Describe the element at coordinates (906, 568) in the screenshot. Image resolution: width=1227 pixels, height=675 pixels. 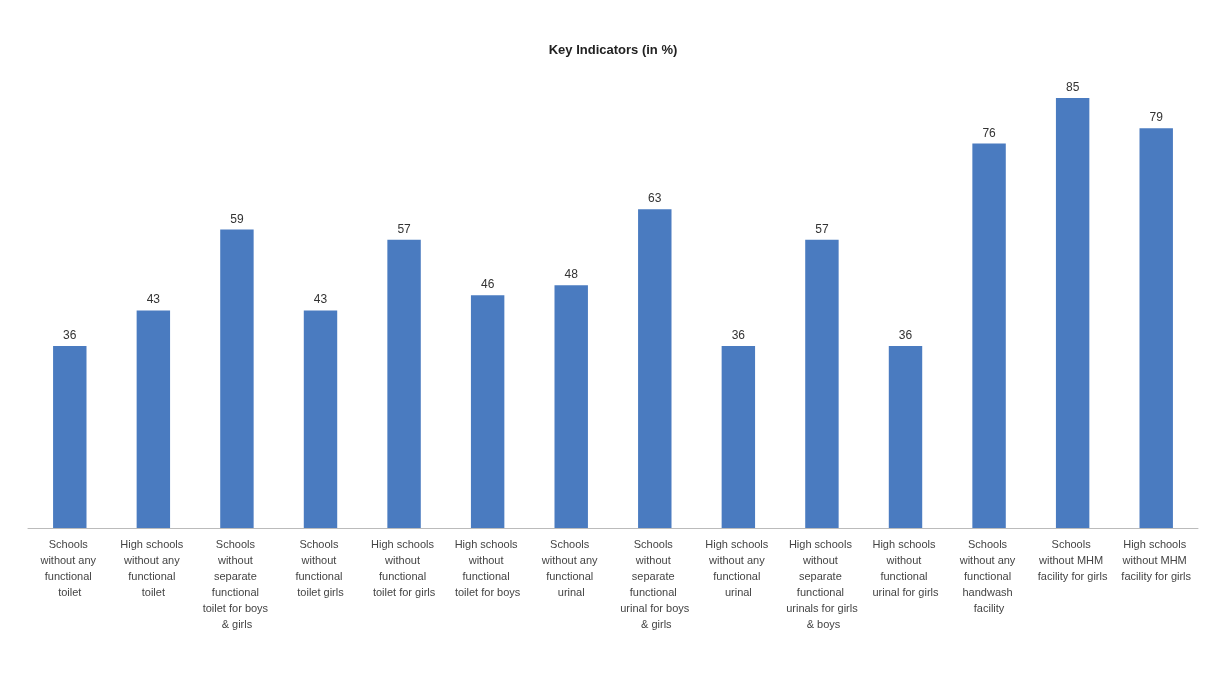
I see `x-tick-label: High schools without functional urinal for girls` at that location.